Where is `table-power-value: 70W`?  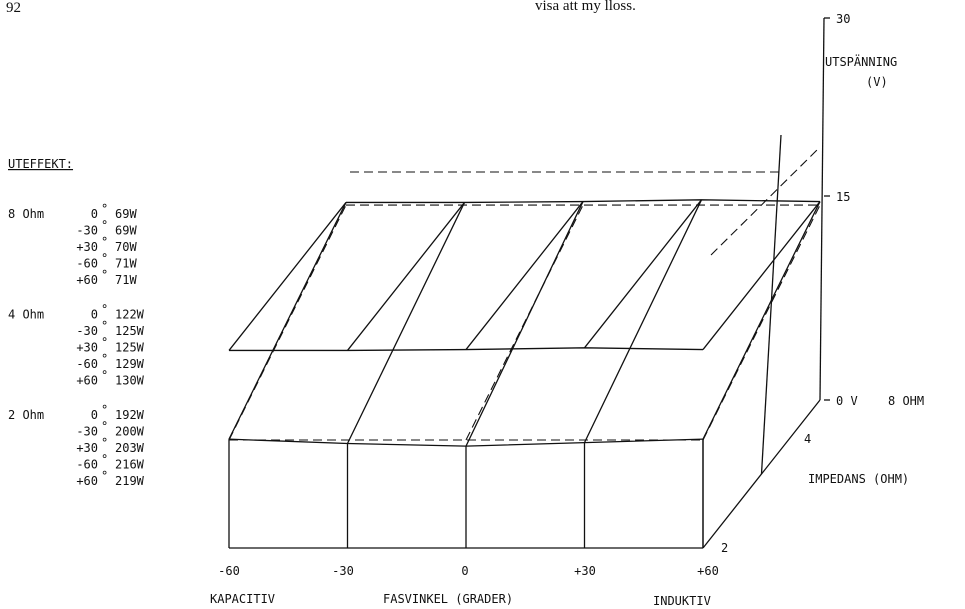 table-power-value: 70W is located at coordinates (126, 247).